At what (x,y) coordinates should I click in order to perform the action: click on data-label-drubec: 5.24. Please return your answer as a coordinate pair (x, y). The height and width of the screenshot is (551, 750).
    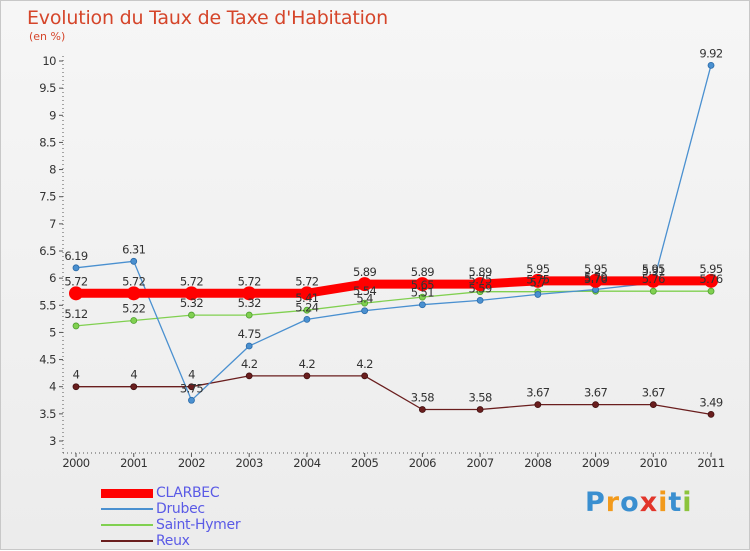
    Looking at the image, I should click on (306, 307).